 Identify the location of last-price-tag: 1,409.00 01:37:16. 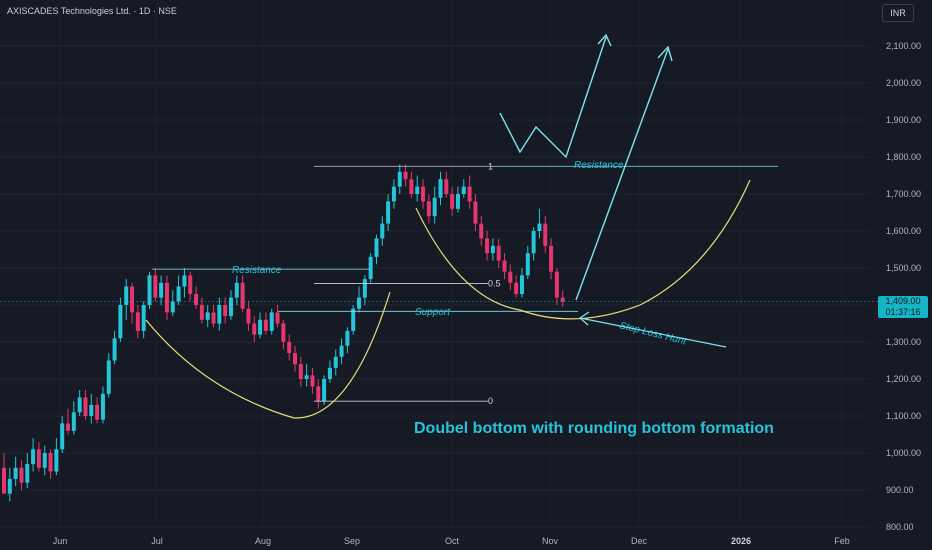
(903, 307).